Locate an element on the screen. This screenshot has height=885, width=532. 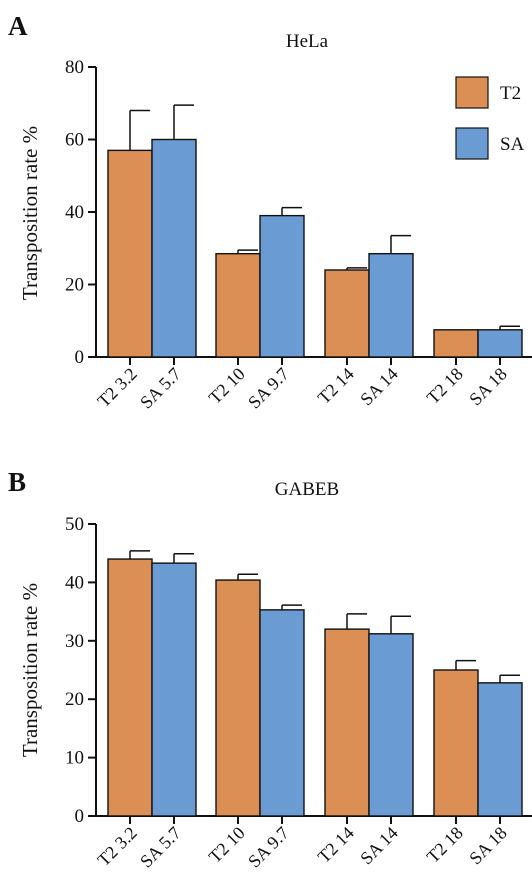
panel-b-y-tick-label: 50 is located at coordinates (74, 524).